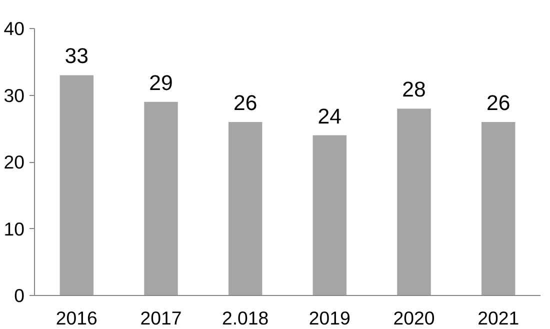 This screenshot has width=550, height=329. What do you see at coordinates (14, 162) in the screenshot?
I see `y-tick-label: 20` at bounding box center [14, 162].